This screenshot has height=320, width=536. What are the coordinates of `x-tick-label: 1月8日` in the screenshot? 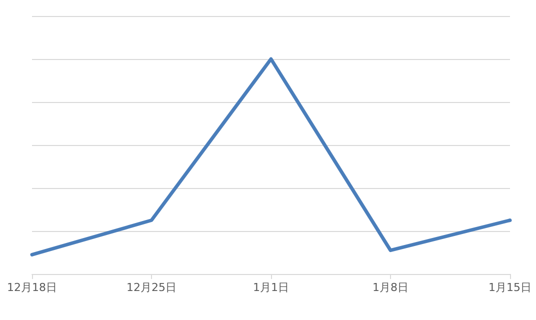 It's located at (390, 287).